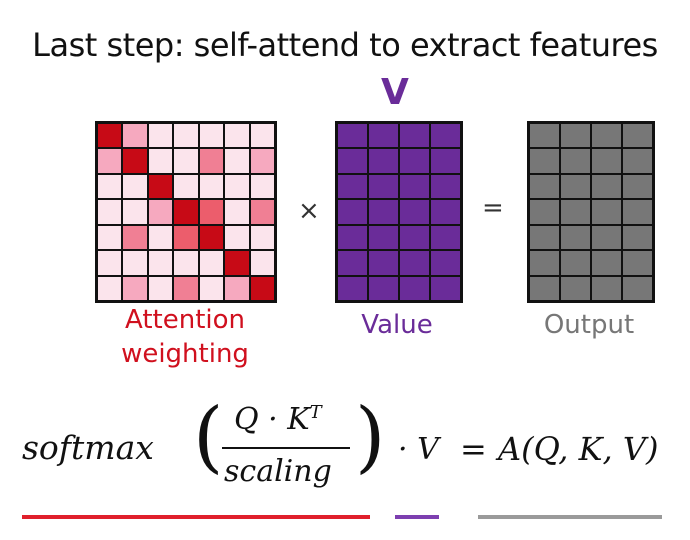 The width and height of the screenshot is (690, 540). I want to click on value-caption: Value, so click(397, 325).